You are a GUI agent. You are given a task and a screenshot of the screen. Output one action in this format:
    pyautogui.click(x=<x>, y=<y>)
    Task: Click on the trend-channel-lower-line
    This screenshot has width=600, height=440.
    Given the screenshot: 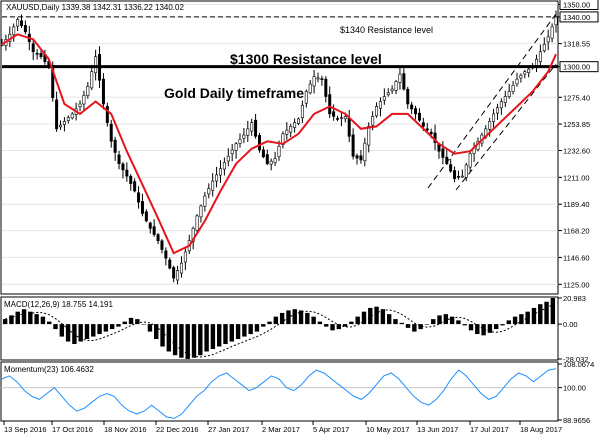 What is the action you would take?
    pyautogui.click(x=506, y=127)
    